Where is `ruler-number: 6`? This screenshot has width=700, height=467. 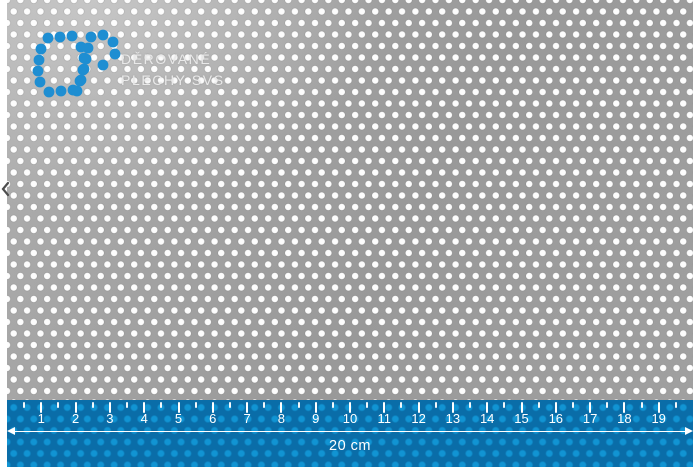
ruler-number: 6 is located at coordinates (213, 418).